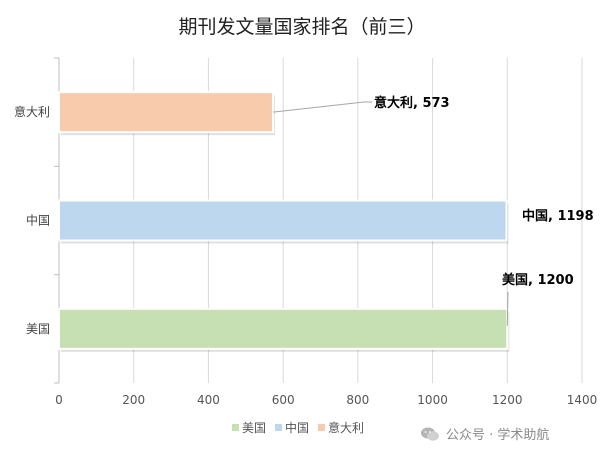 The image size is (605, 454). Describe the element at coordinates (254, 428) in the screenshot. I see `legend-label: 美国` at that location.